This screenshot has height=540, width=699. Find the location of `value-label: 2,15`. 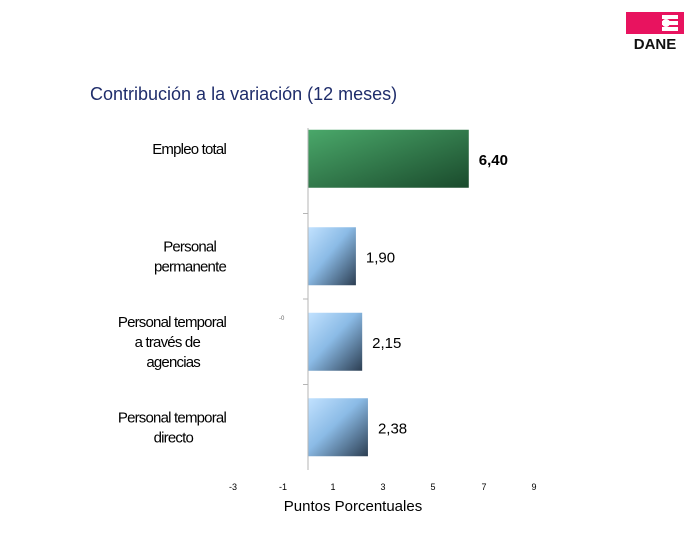

value-label: 2,15 is located at coordinates (386, 343).